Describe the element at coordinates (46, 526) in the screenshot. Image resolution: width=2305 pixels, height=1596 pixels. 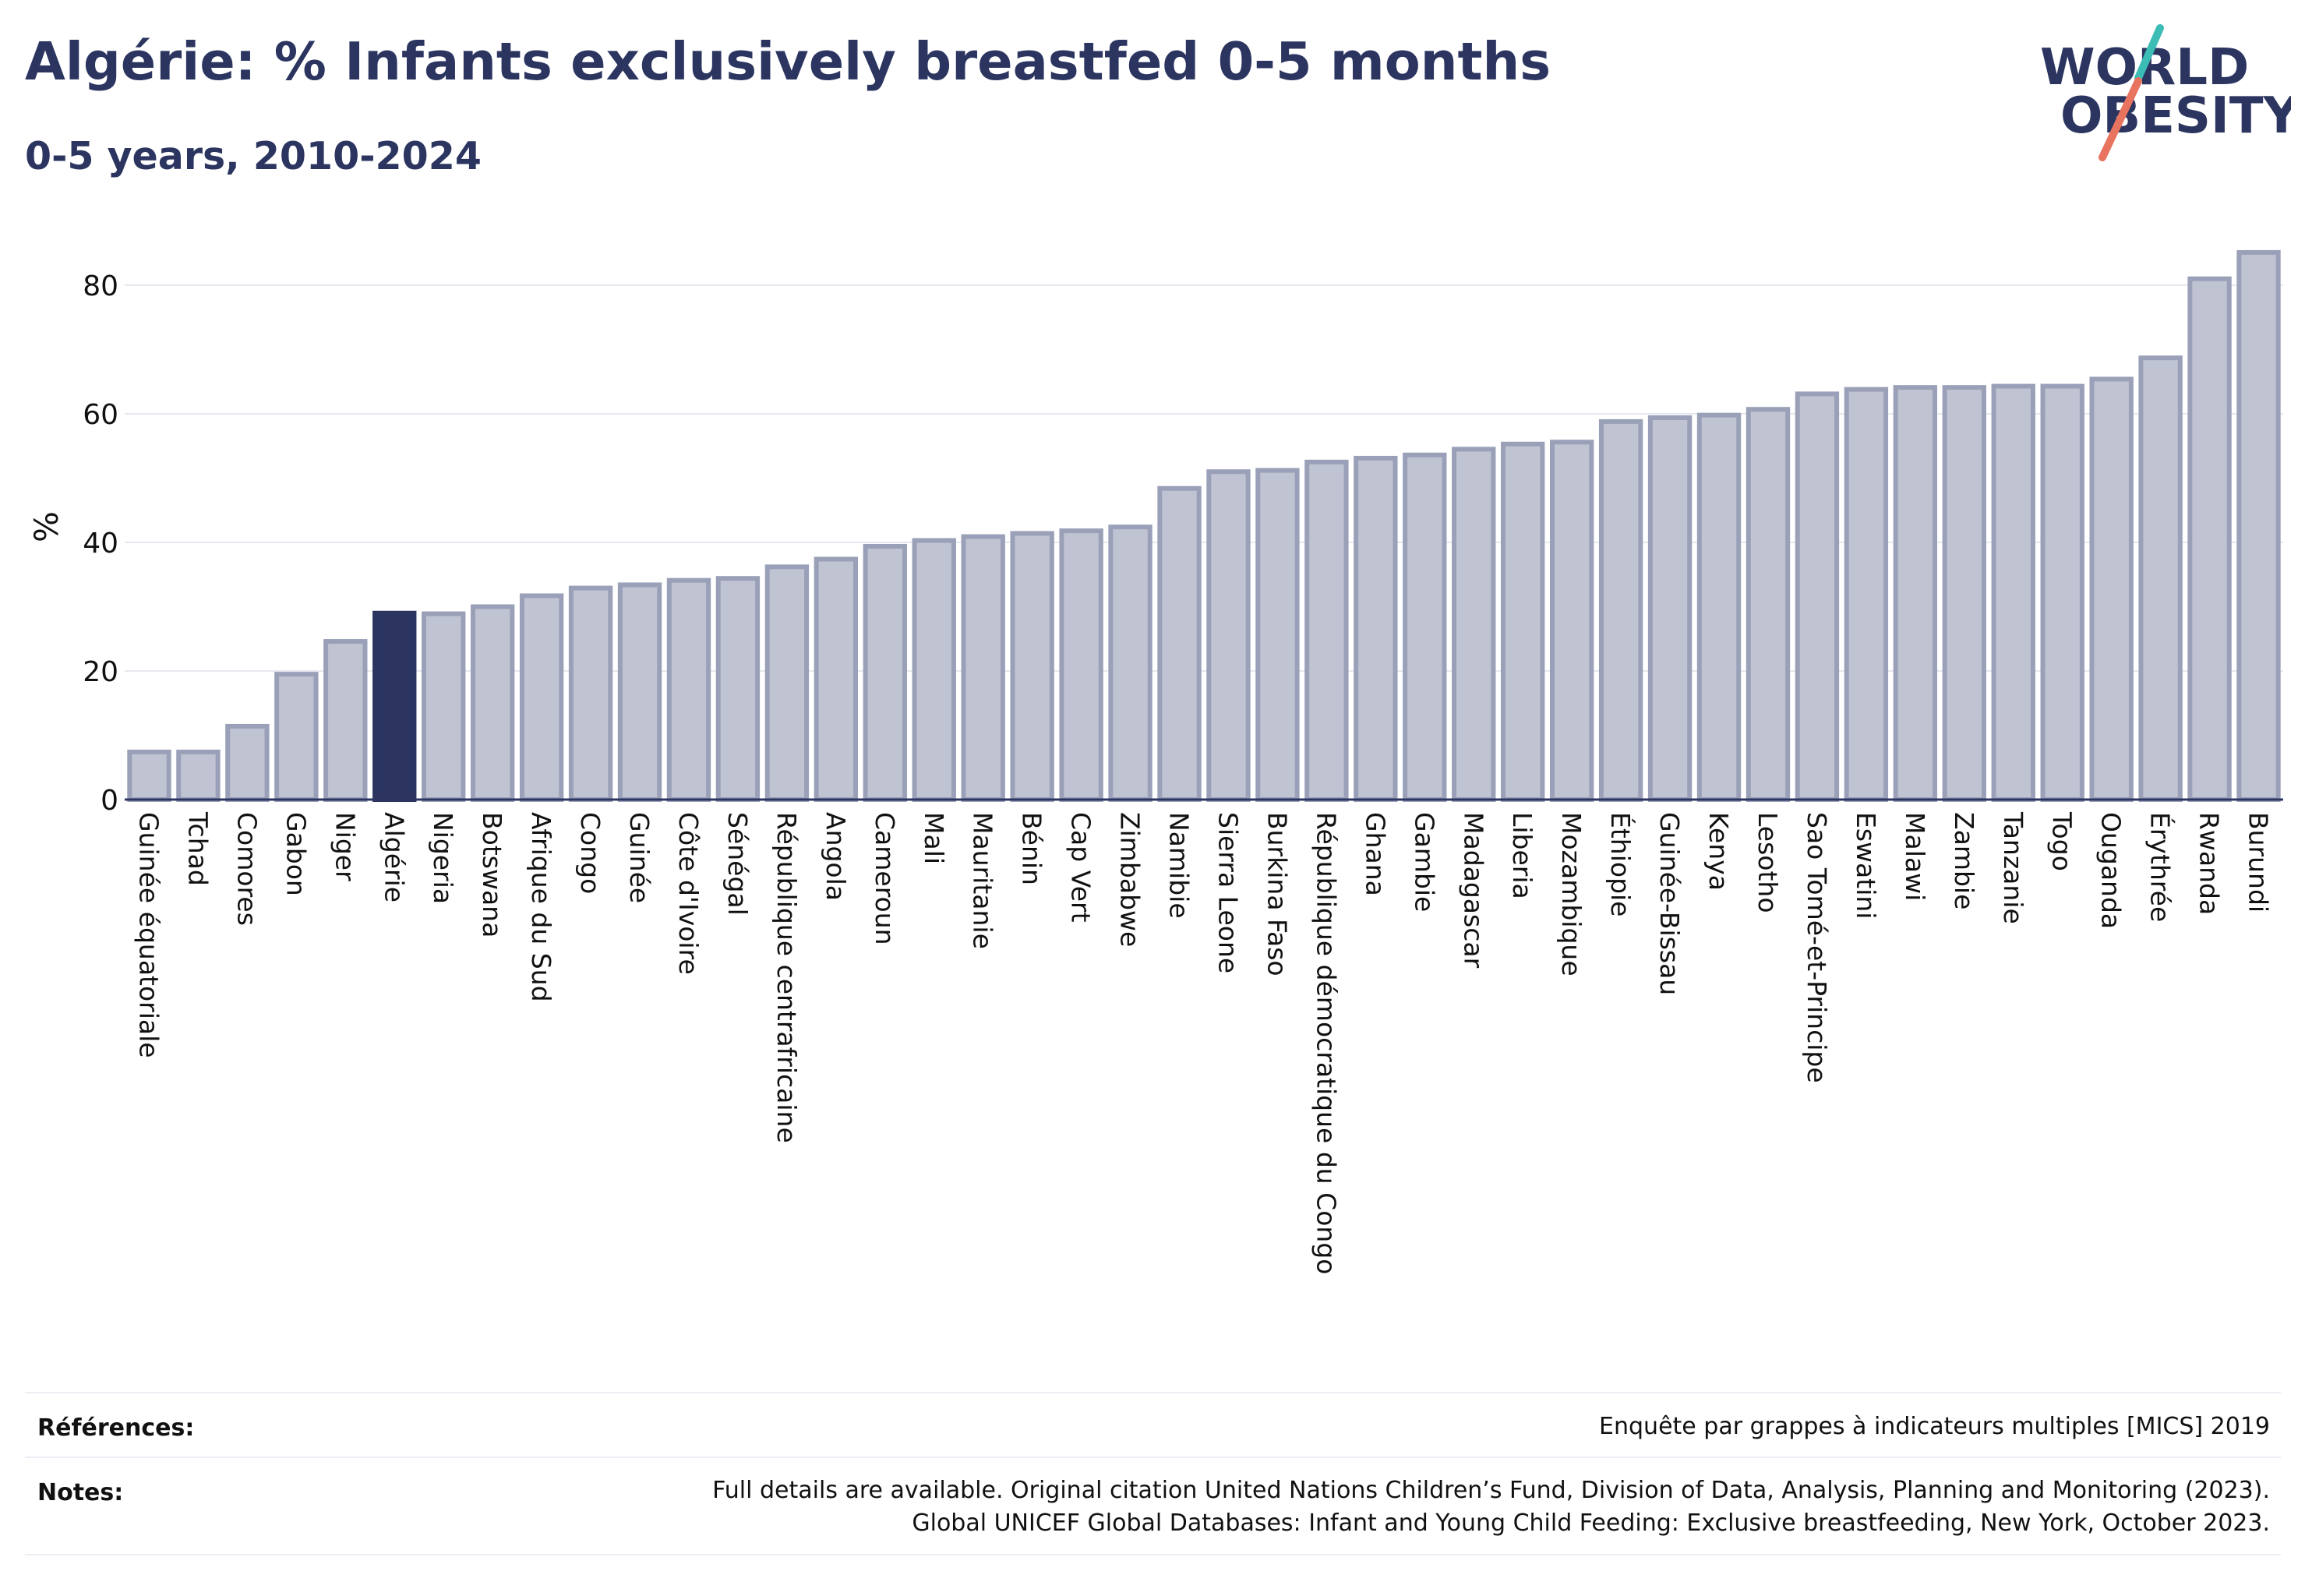
I see `y-axis-title: %` at that location.